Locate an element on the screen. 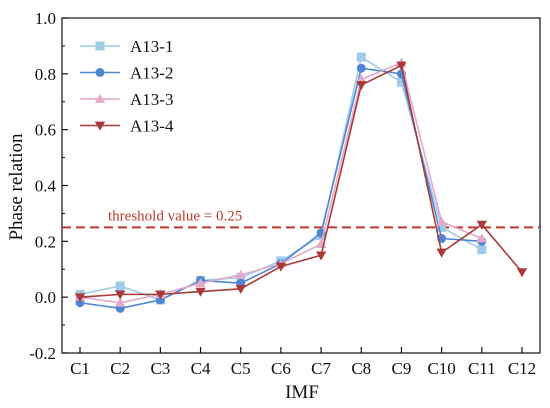  legend: A13-1 A13-2 A13-3 A13-4 is located at coordinates (127, 86).